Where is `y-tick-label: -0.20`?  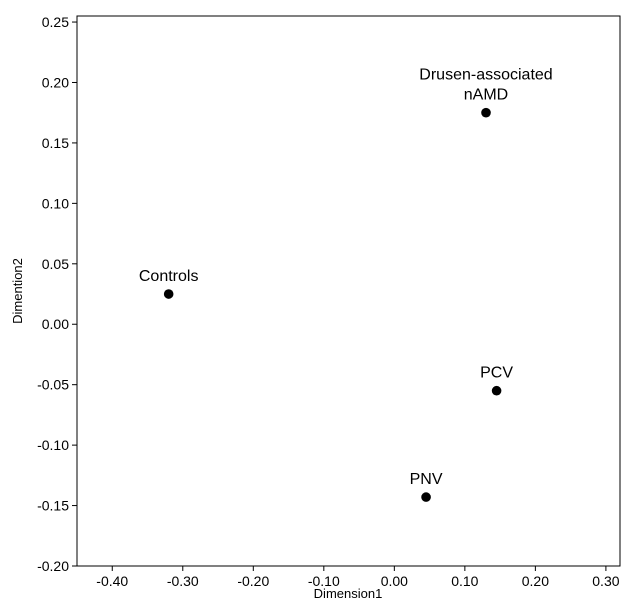 y-tick-label: -0.20 is located at coordinates (53, 566).